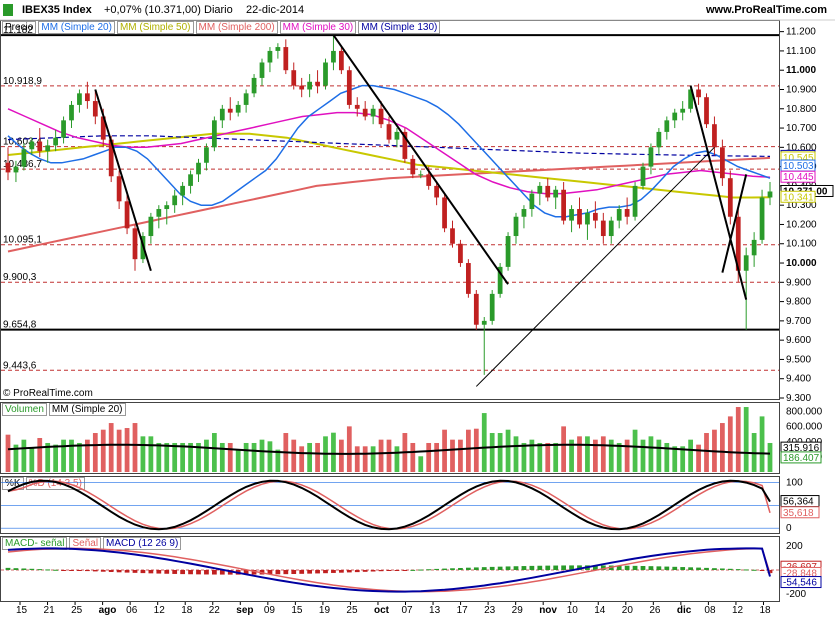 This screenshot has height=620, width=835. I want to click on legend-volume: Volumen, so click(24, 409).